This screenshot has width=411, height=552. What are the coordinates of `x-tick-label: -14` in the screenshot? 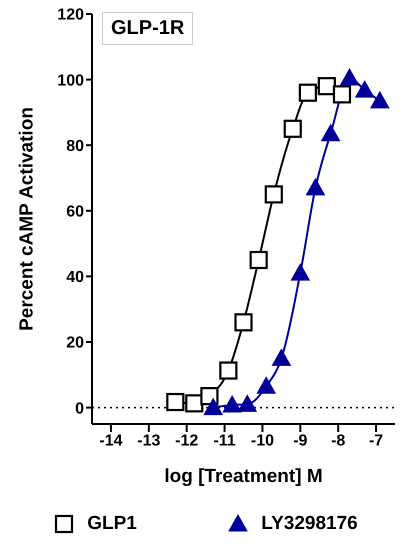 It's located at (111, 441).